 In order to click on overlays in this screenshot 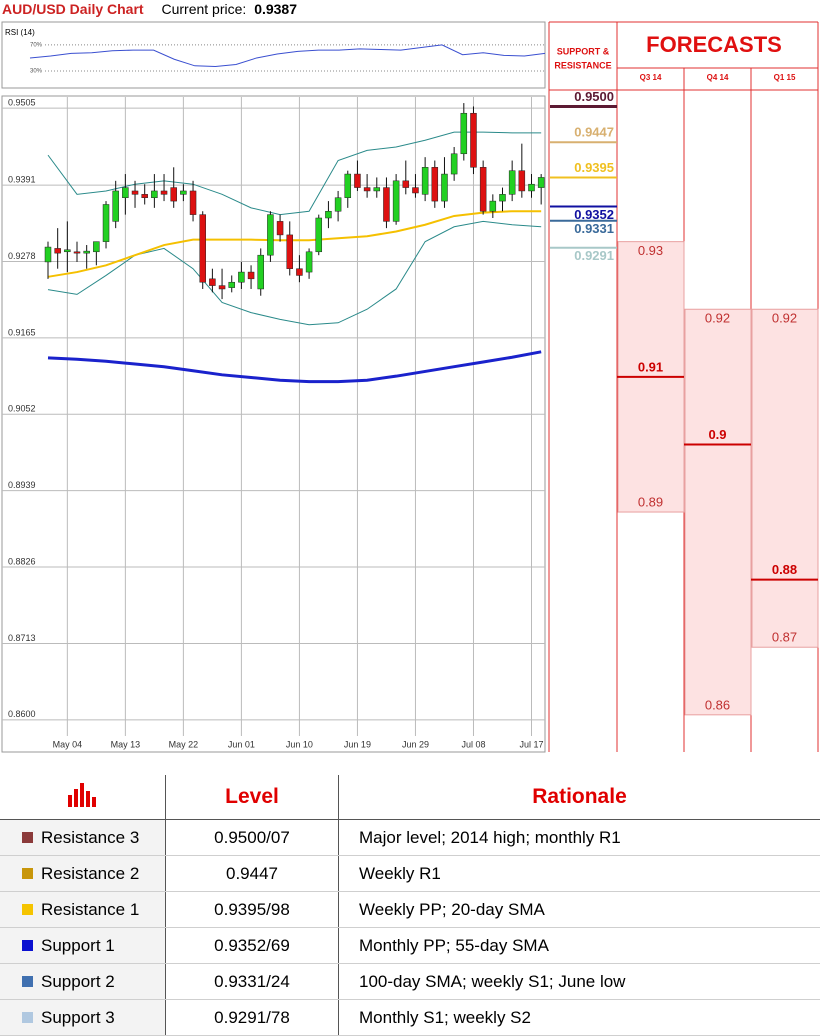, I will do `click(294, 256)`.